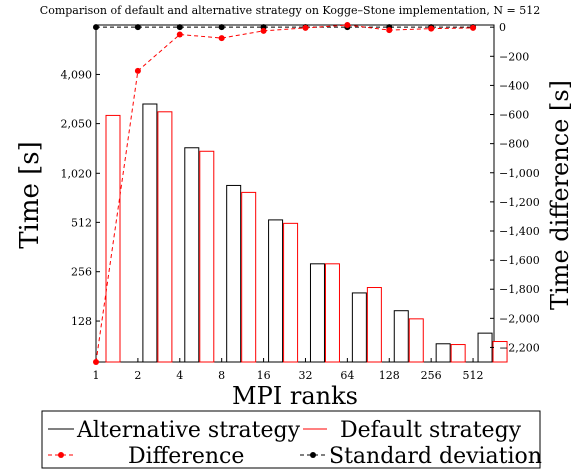 The width and height of the screenshot is (581, 471). Describe the element at coordinates (519, 231) in the screenshot. I see `right-tick-label: −1,400` at that location.